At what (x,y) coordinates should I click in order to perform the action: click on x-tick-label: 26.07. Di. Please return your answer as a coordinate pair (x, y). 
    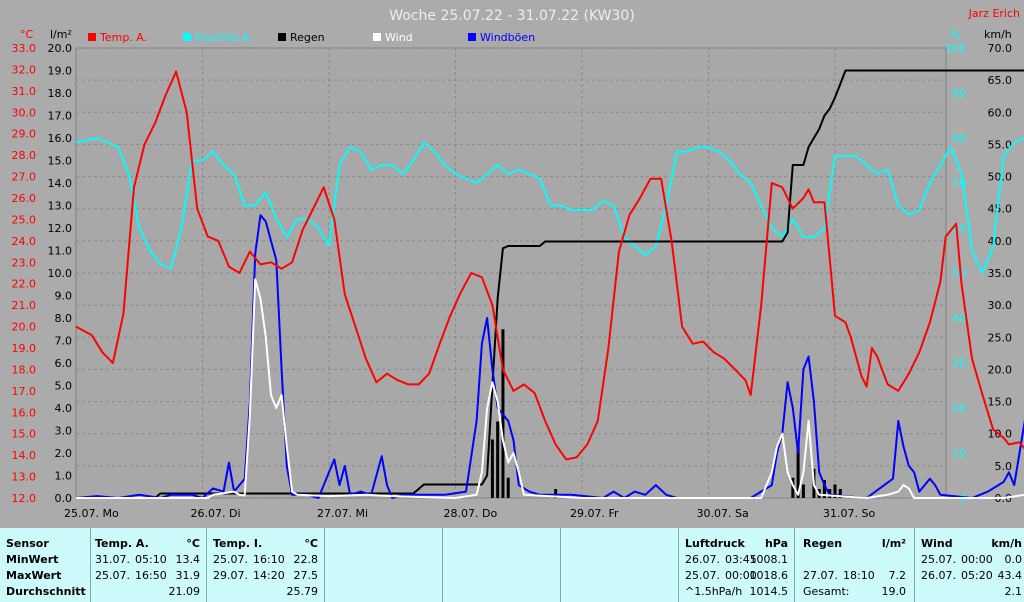
    Looking at the image, I should click on (216, 513).